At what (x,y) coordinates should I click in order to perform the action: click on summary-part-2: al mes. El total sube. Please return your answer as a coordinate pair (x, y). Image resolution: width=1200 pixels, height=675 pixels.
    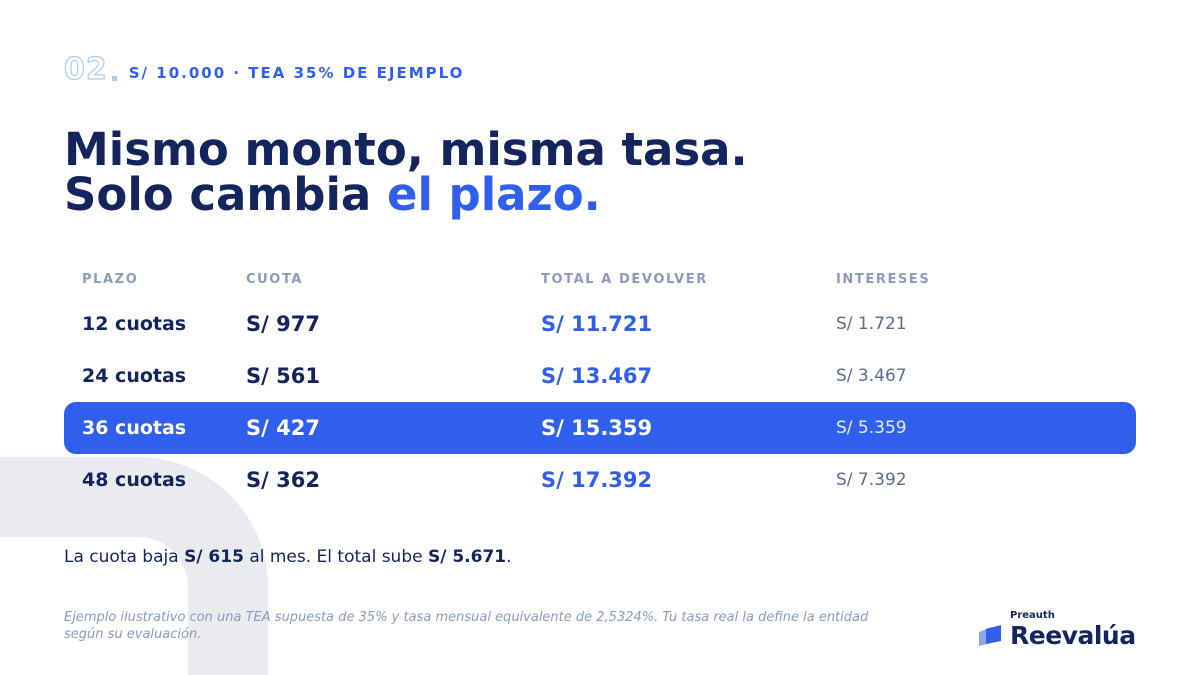
    Looking at the image, I should click on (335, 557).